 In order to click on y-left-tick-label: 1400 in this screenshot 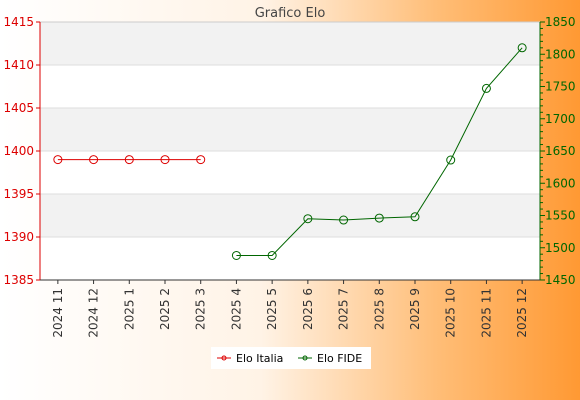, I will do `click(18, 151)`.